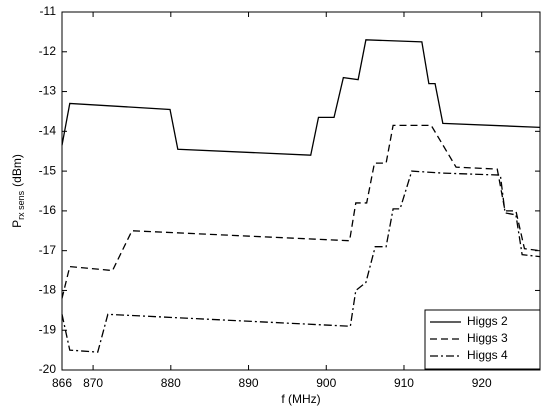 The height and width of the screenshot is (413, 550). Describe the element at coordinates (48, 11) in the screenshot. I see `y-tick-label: -11` at that location.